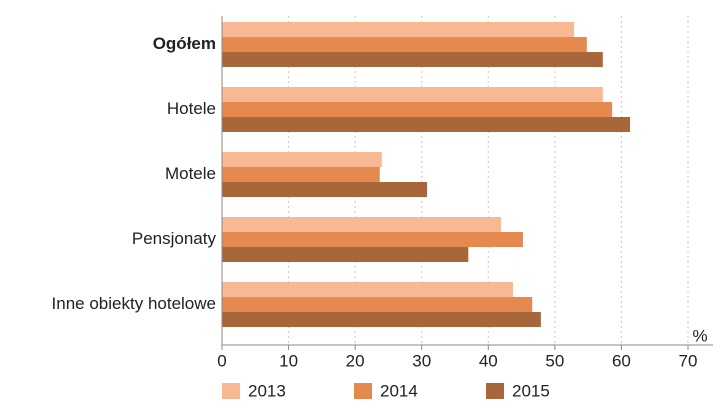 The image size is (717, 403). I want to click on x-tick-label: 40, so click(488, 360).